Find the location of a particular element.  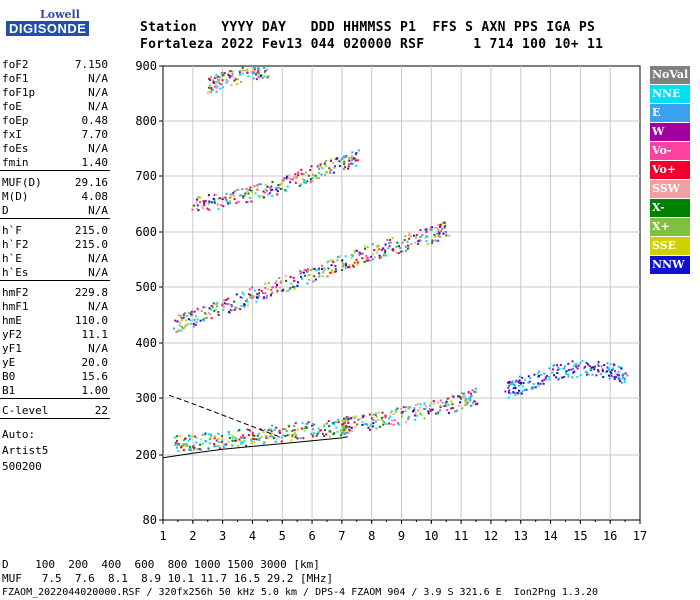

x-tick-label: 5 is located at coordinates (282, 536).